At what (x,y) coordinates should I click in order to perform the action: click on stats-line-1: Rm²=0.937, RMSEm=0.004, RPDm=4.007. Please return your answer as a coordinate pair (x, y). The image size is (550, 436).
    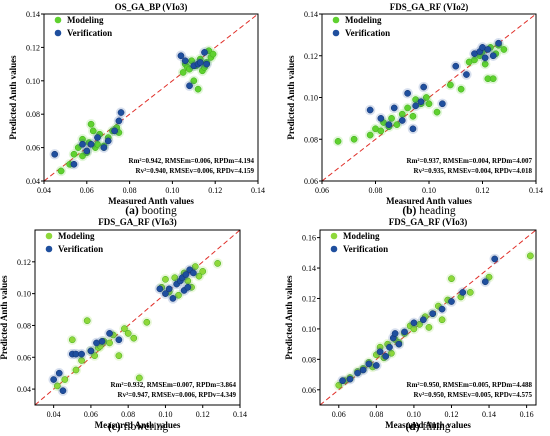
    Looking at the image, I should click on (470, 161).